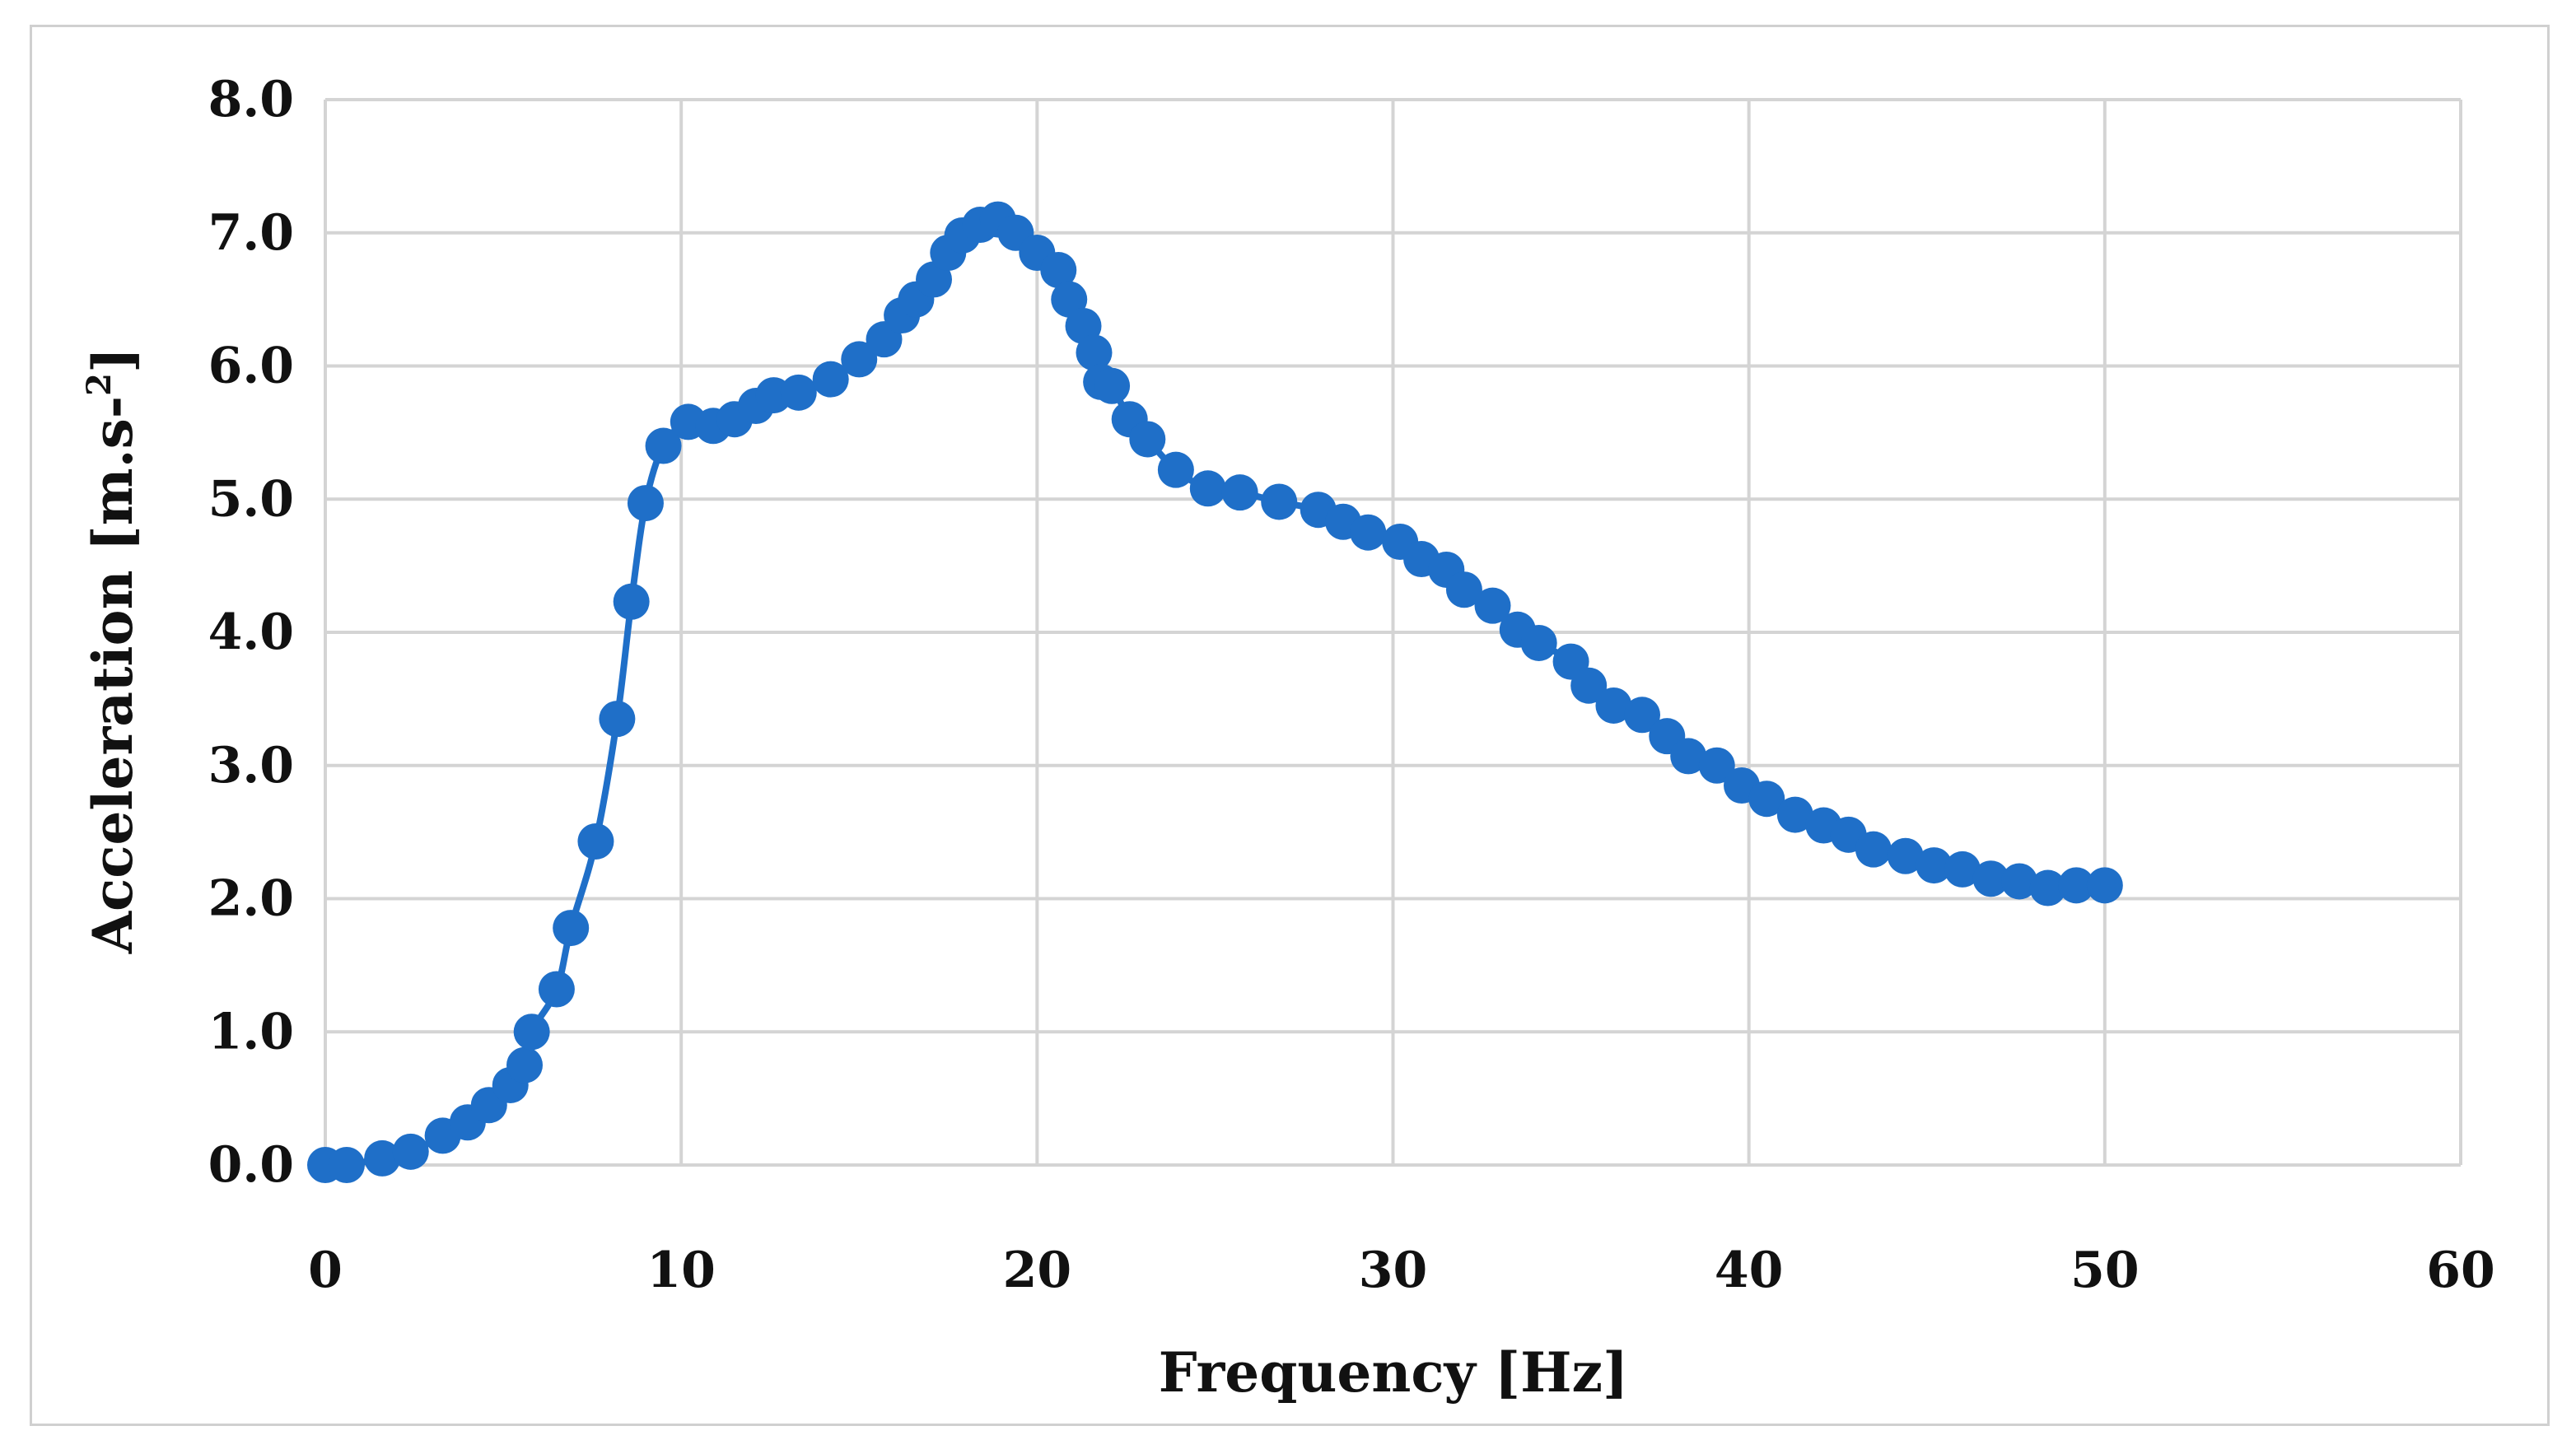  I want to click on y-axis-tick-labels: 0.0 1.0 2.0 3.0 4.0 5.0 6.0 7.0 8.0, so click(251, 632).